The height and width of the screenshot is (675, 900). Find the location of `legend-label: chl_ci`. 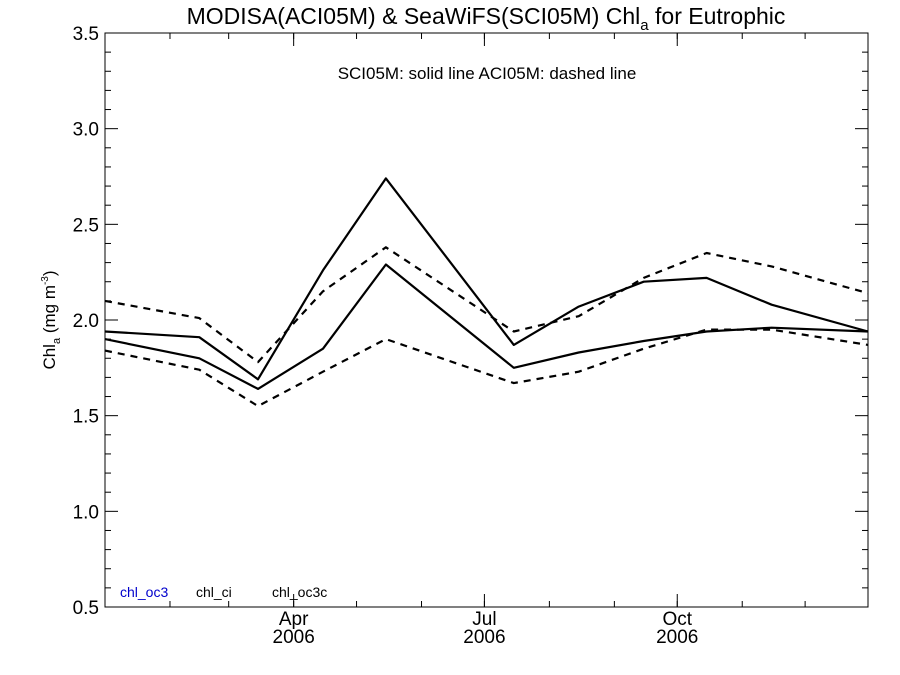

legend-label: chl_ci is located at coordinates (214, 592).